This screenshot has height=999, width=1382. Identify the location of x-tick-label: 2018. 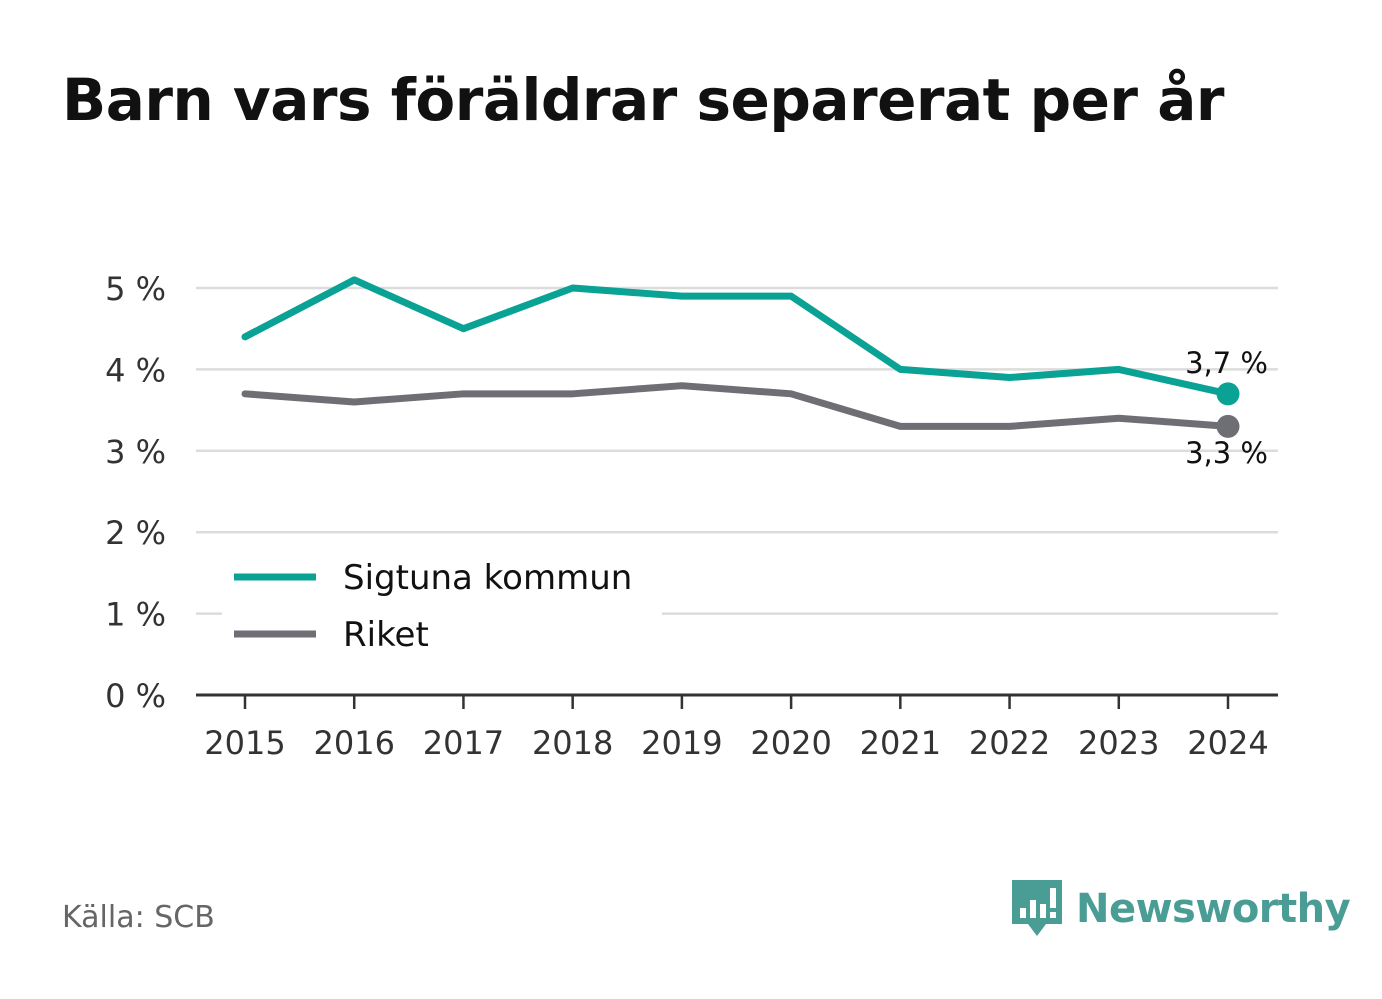
(572, 743).